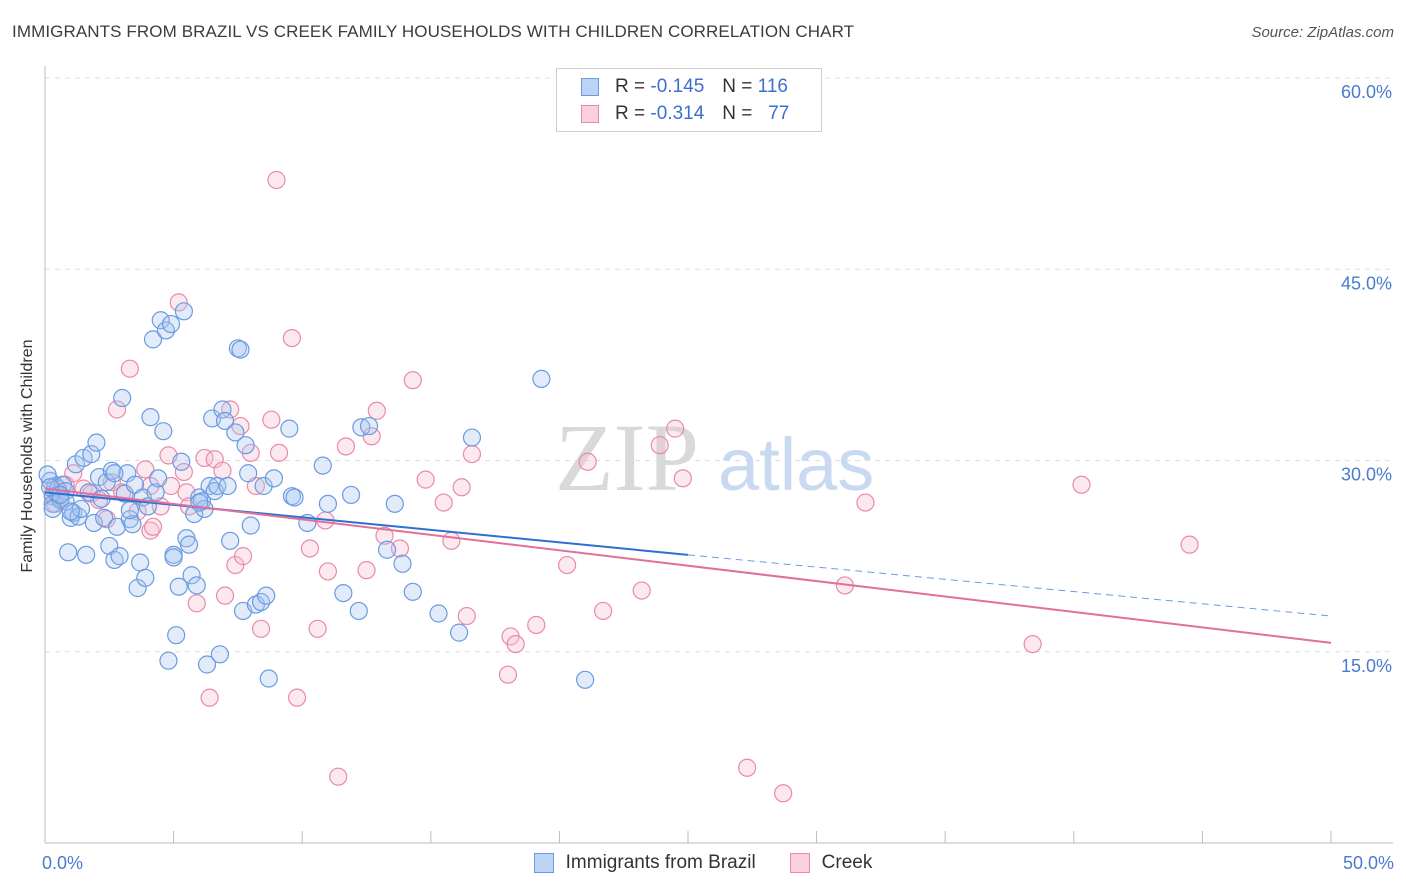 Image resolution: width=1406 pixels, height=892 pixels. I want to click on y-tick-label: 30.0%, so click(1366, 475).